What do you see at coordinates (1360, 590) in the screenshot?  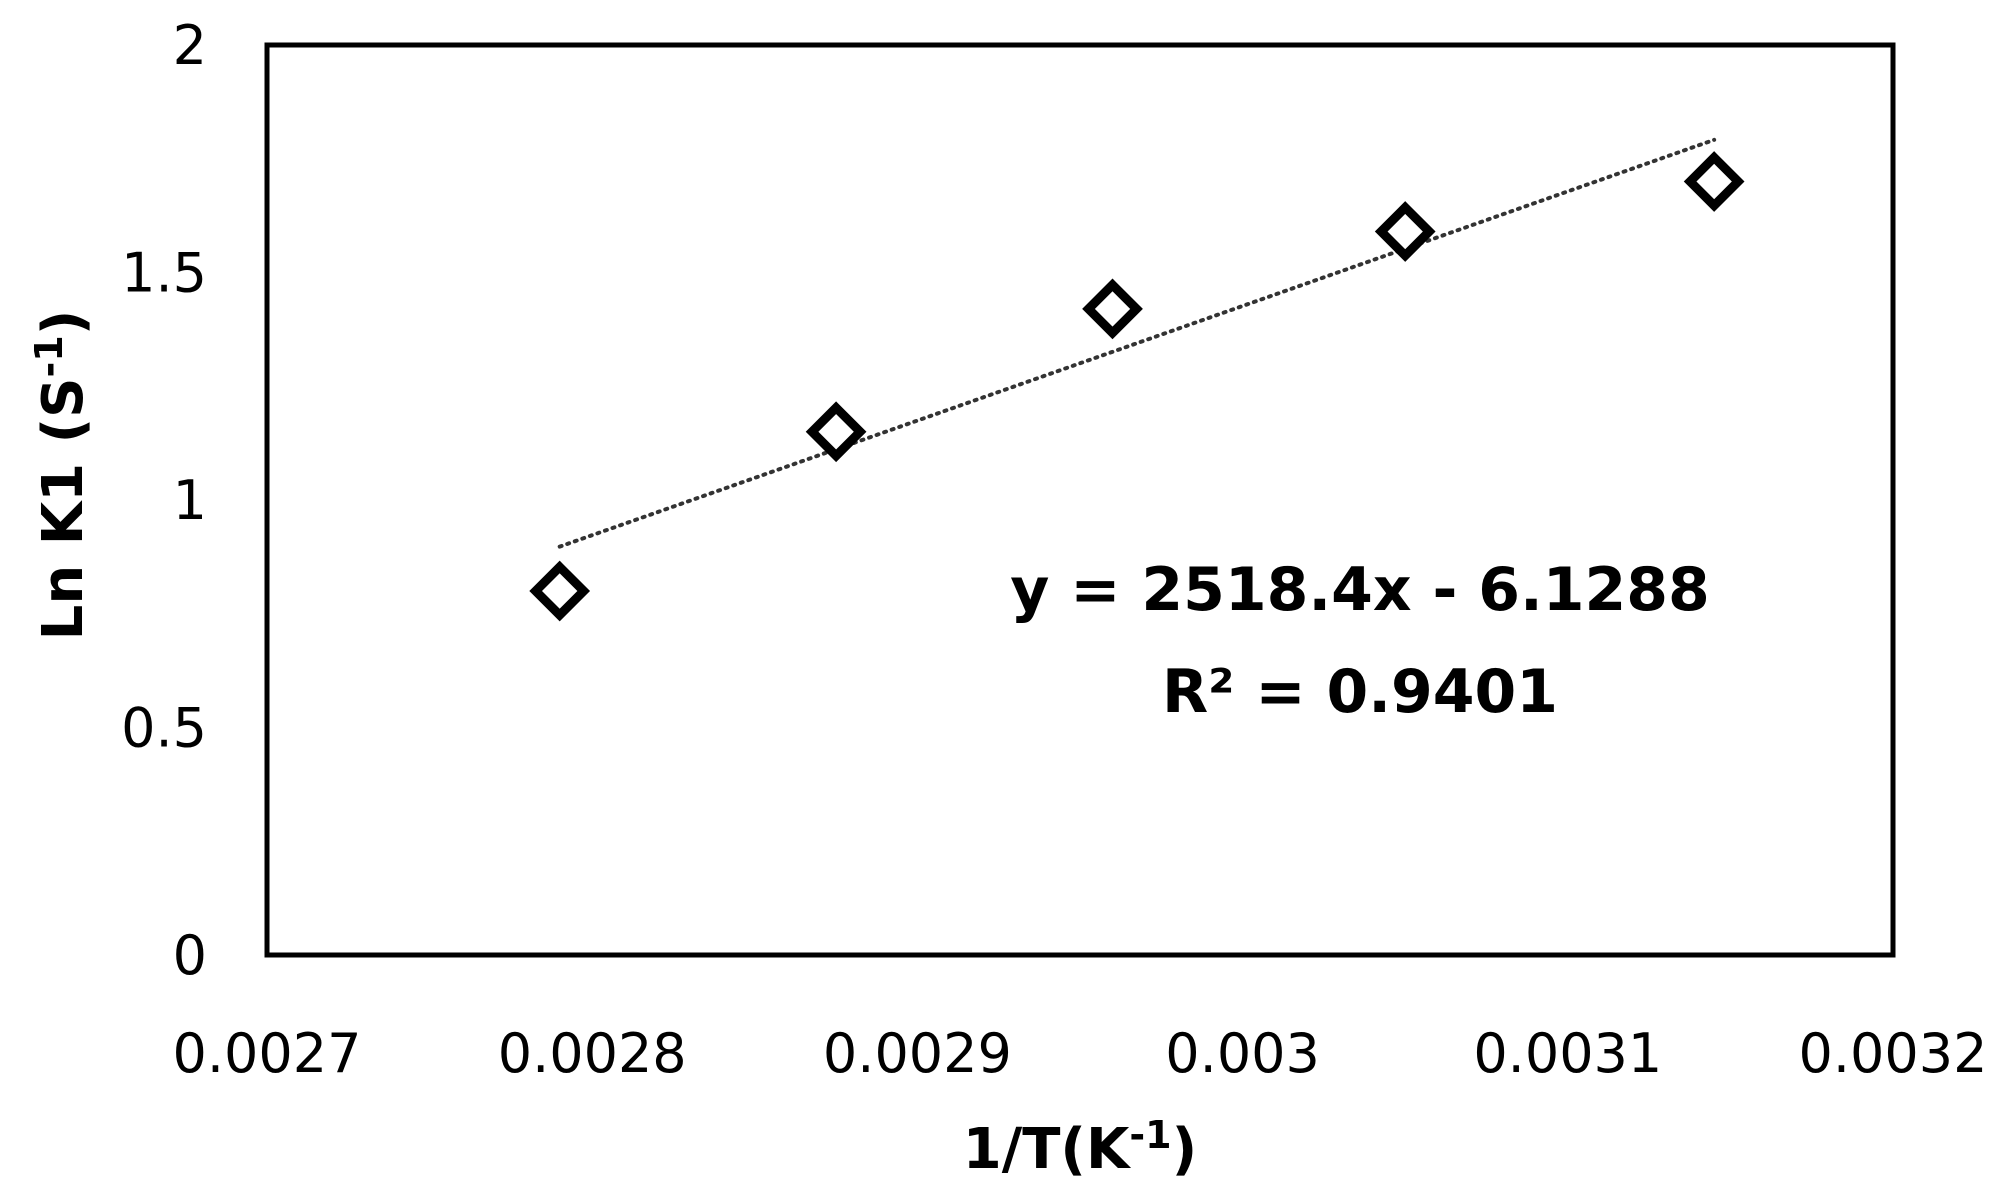 I see `trendline-equation: y = 2518.4x - 6.1288` at bounding box center [1360, 590].